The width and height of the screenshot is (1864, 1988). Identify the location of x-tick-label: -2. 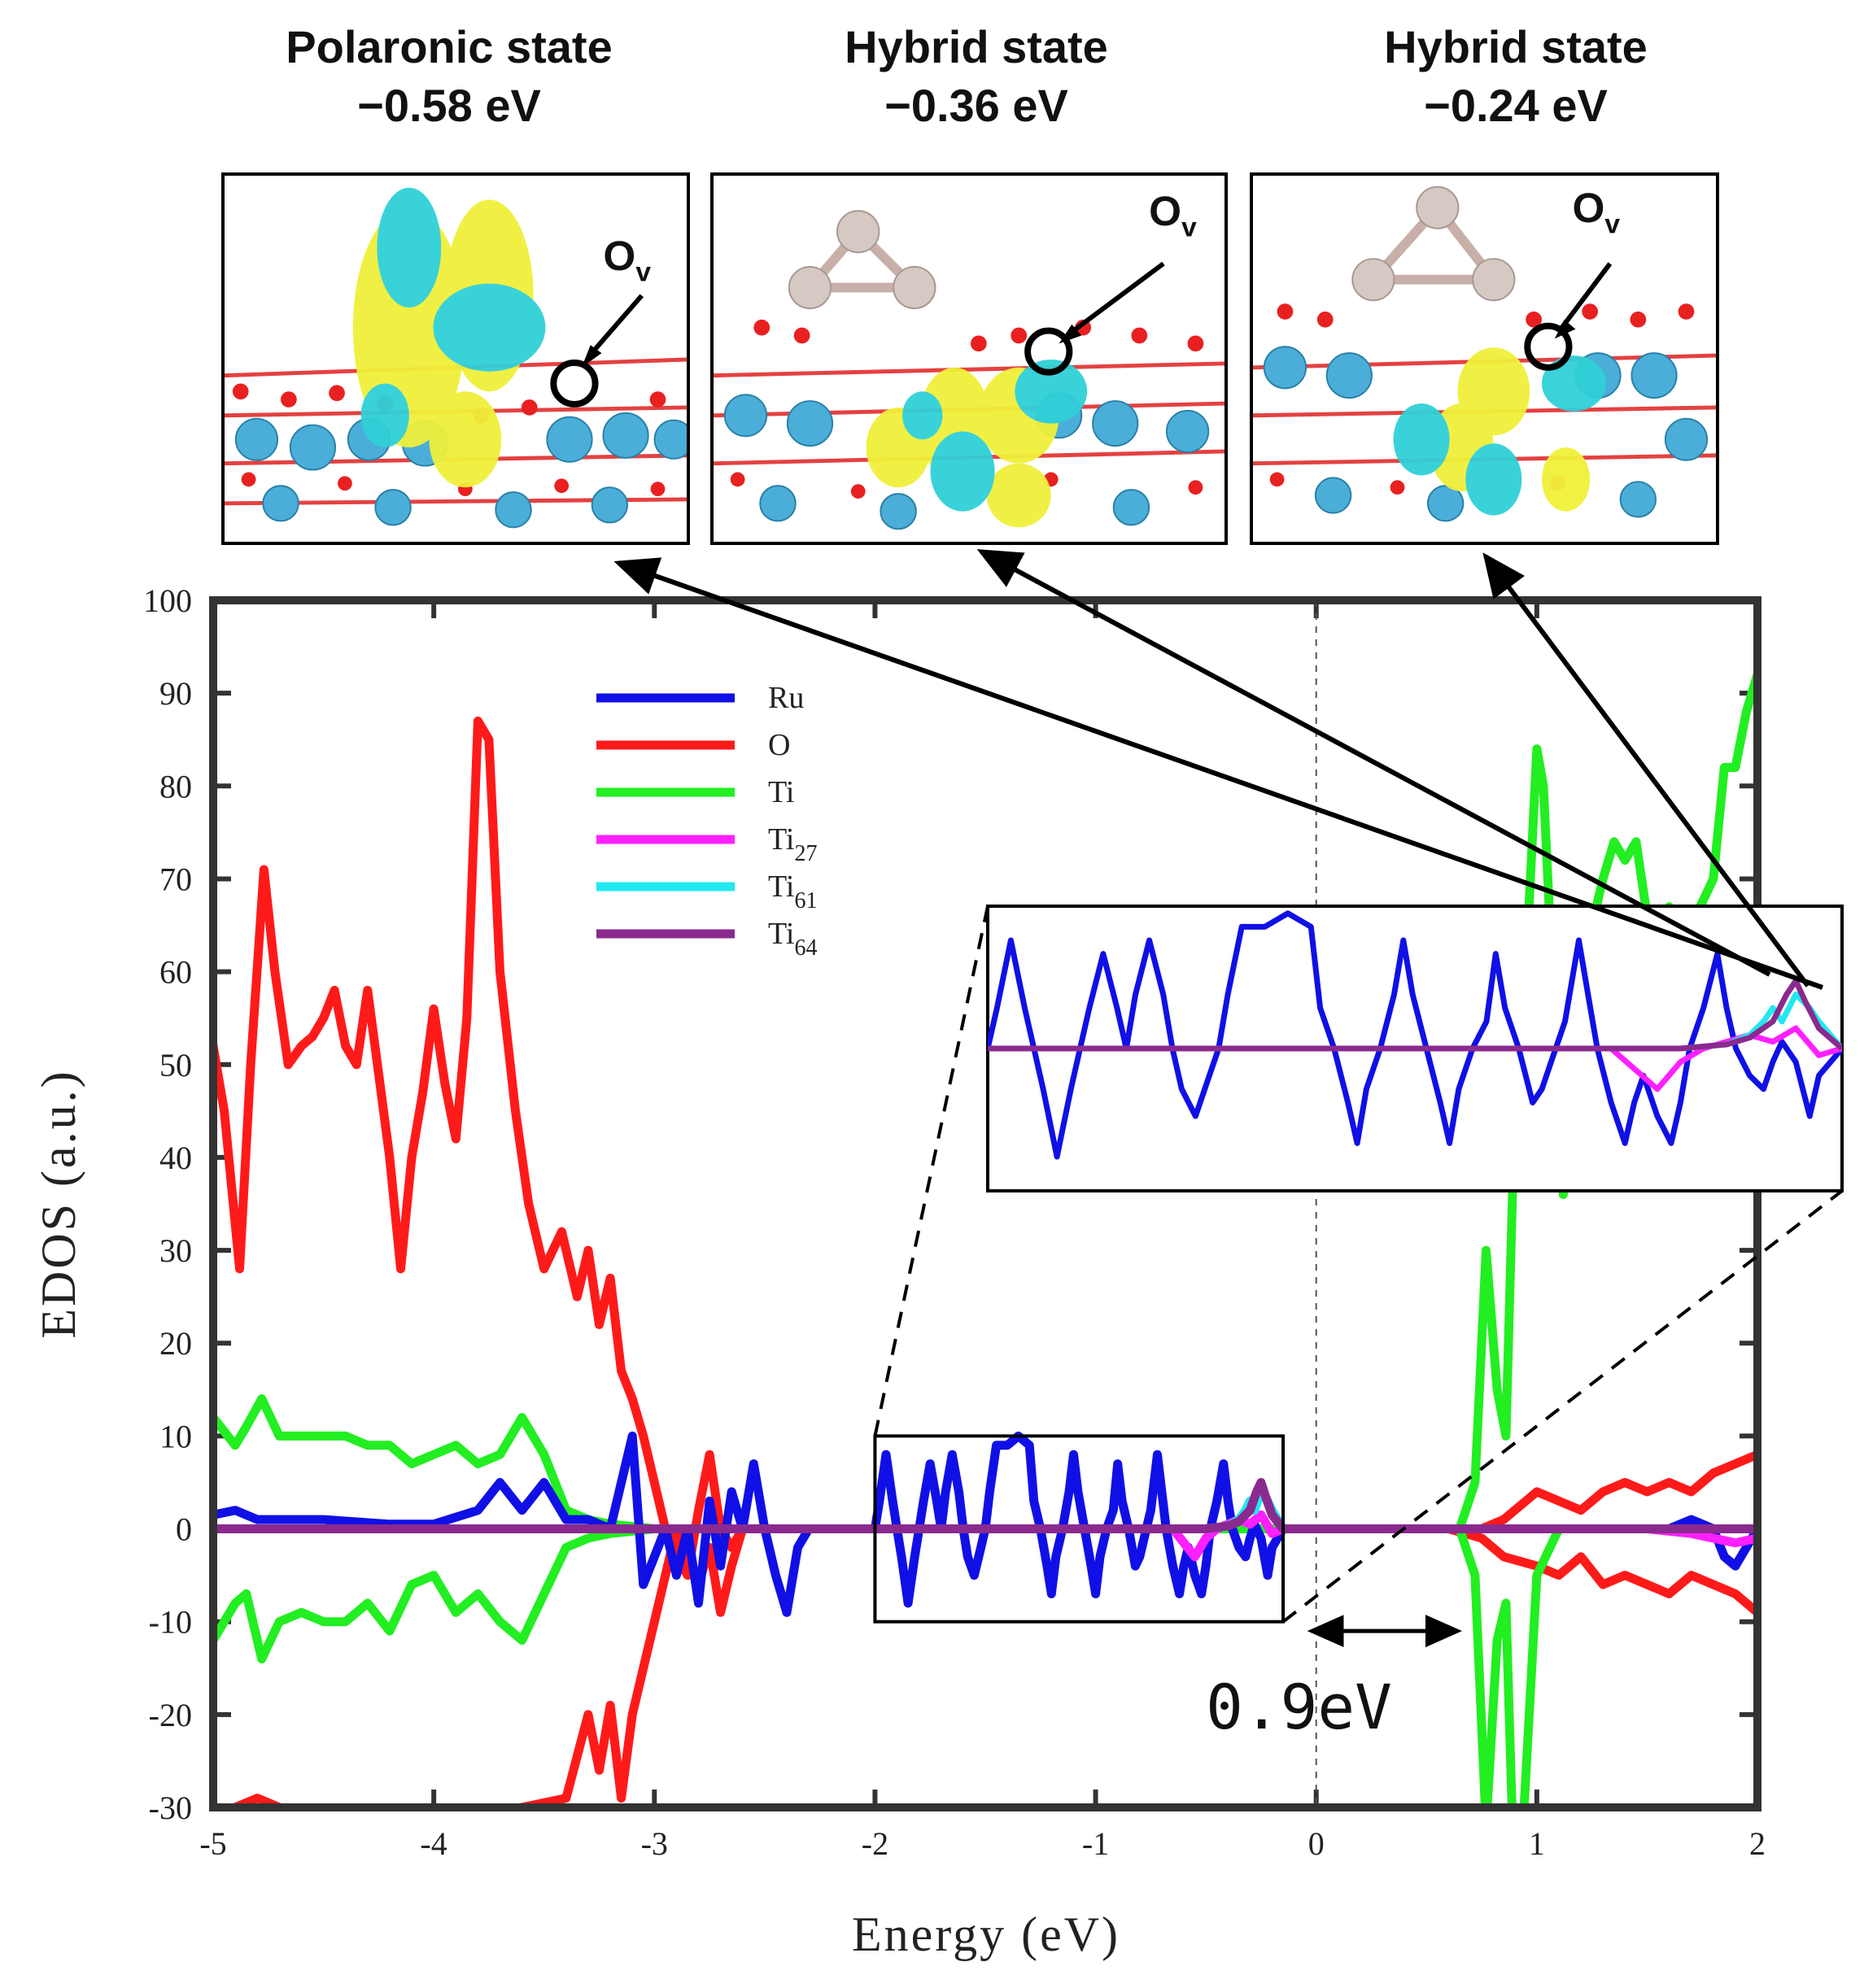
(875, 1843).